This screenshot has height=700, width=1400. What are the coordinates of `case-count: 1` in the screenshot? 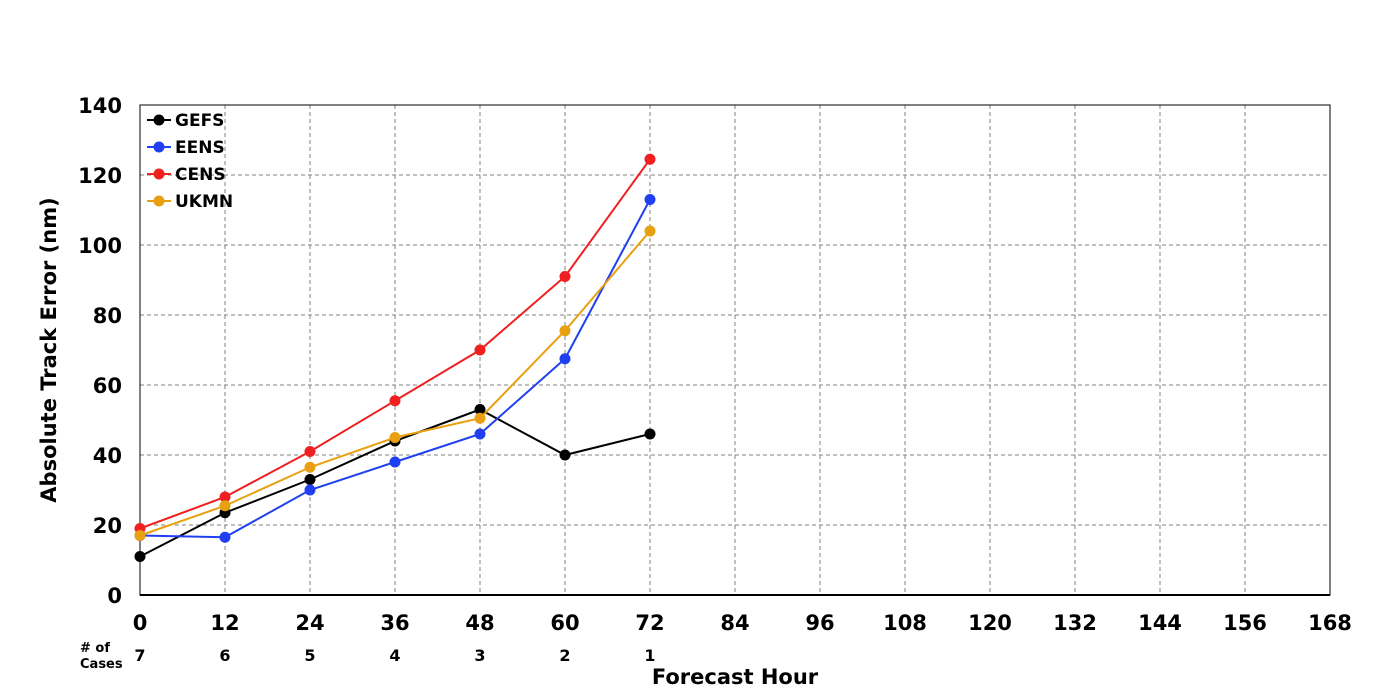 It's located at (649, 655).